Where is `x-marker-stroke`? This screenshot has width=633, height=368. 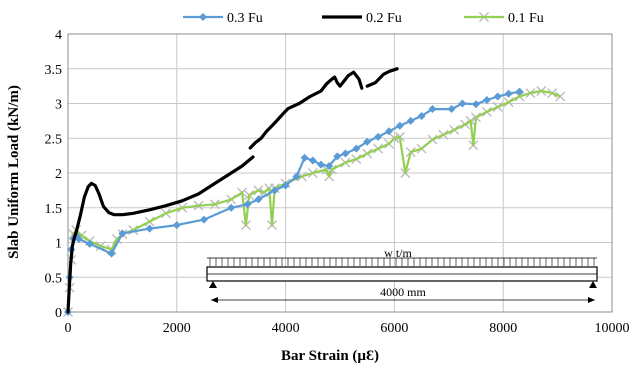
x-marker-stroke is located at coordinates (560, 96).